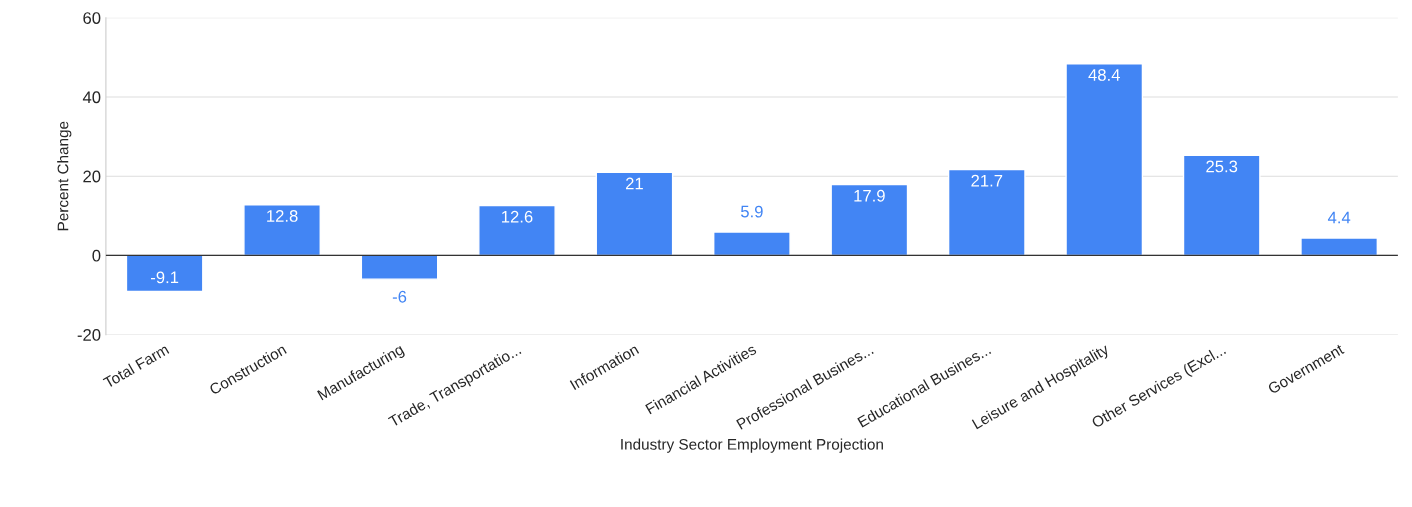 The width and height of the screenshot is (1412, 507). Describe the element at coordinates (751, 211) in the screenshot. I see `data-label: 5.9` at that location.